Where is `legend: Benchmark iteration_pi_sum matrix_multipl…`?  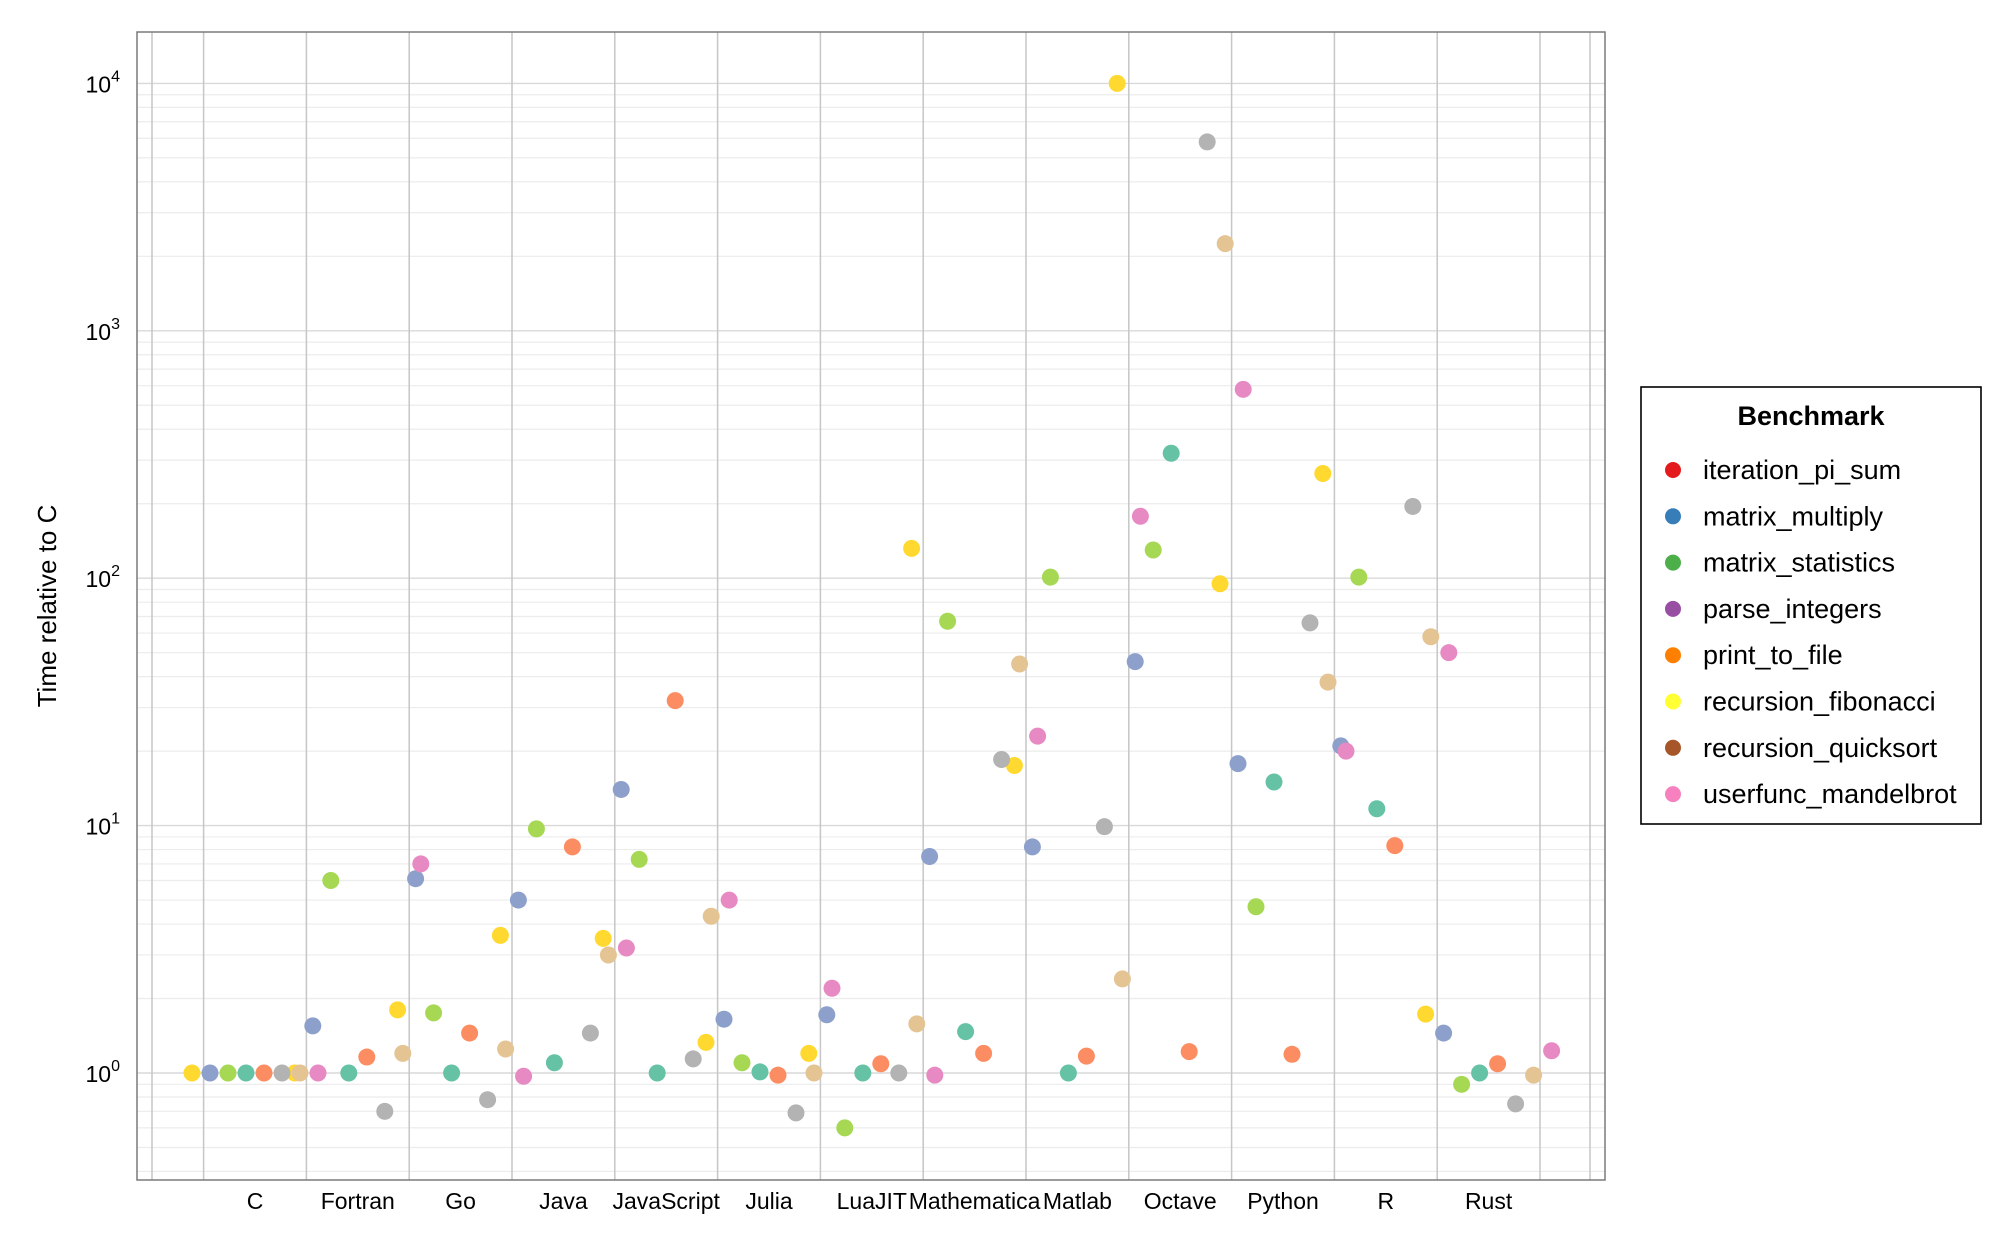 legend: Benchmark iteration_pi_sum matrix_multipl… is located at coordinates (1811, 605).